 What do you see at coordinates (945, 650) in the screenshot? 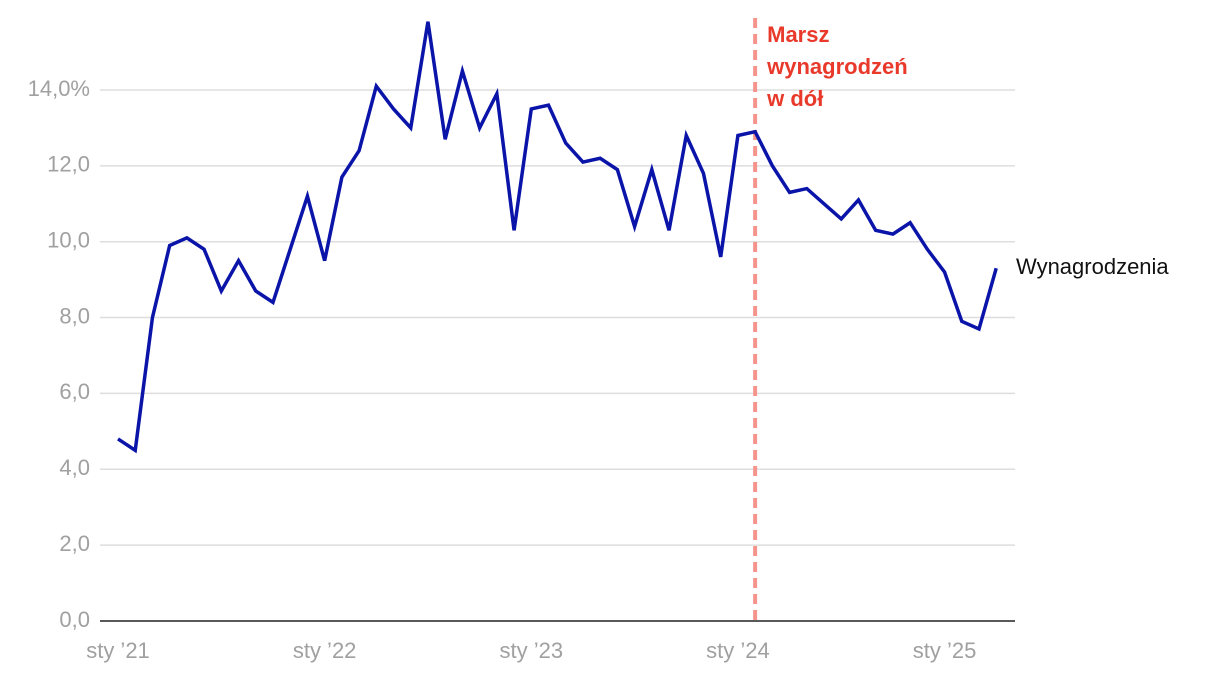
I see `x-tick-label: sty ’25` at bounding box center [945, 650].